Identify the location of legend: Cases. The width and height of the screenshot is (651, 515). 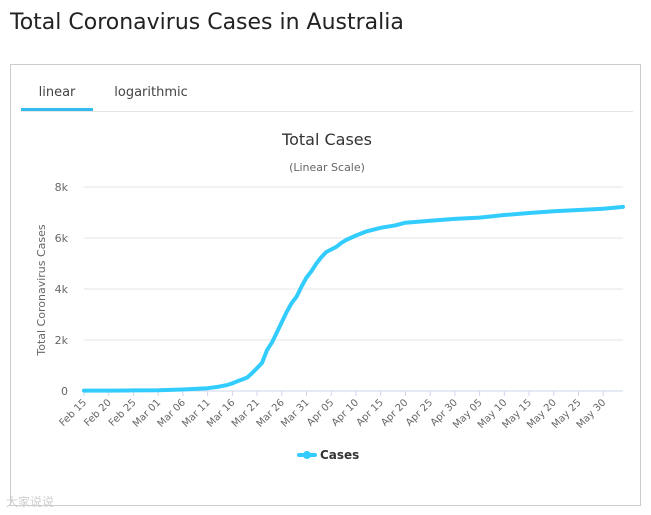
(328, 455).